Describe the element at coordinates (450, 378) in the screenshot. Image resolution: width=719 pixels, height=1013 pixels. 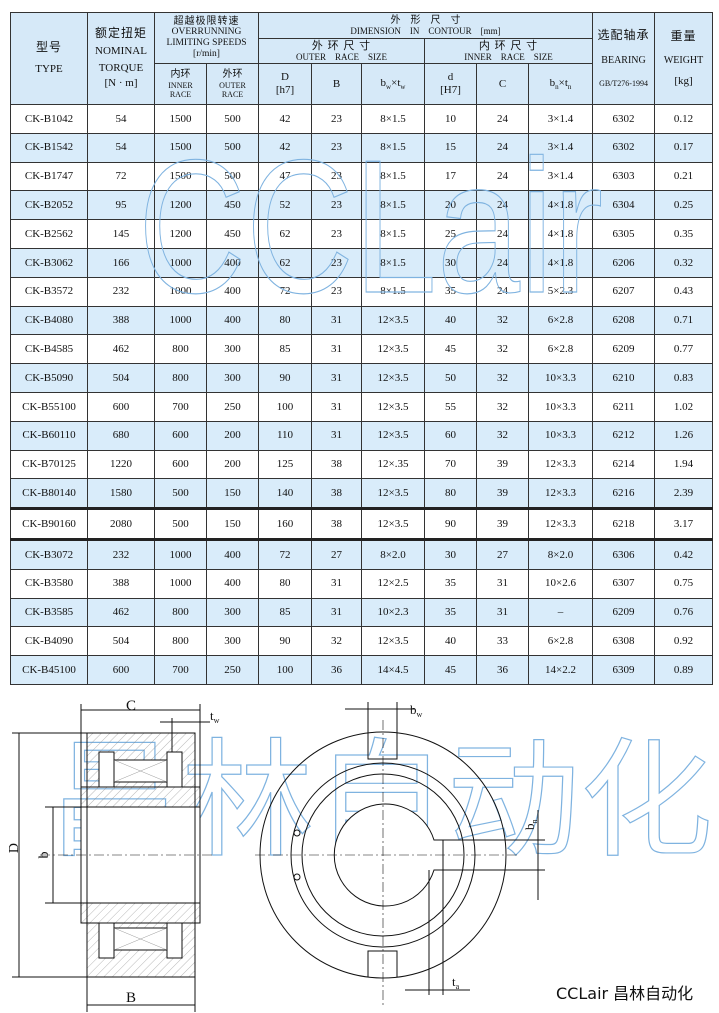
I see `table-cell: 50` at that location.